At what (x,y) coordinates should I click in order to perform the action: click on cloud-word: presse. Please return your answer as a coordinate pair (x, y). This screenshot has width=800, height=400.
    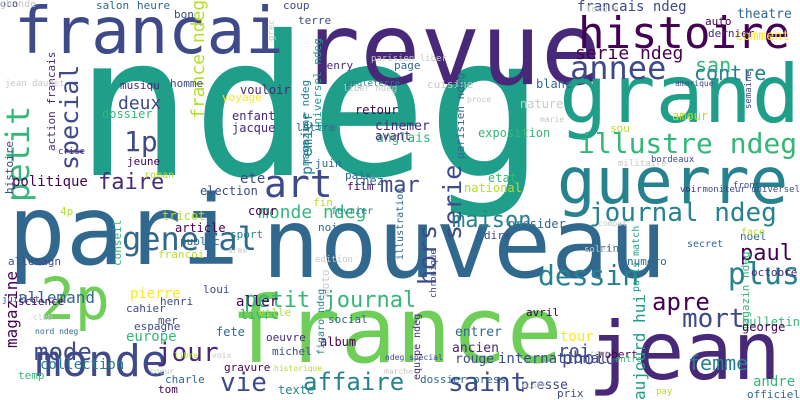
    Looking at the image, I should click on (544, 385).